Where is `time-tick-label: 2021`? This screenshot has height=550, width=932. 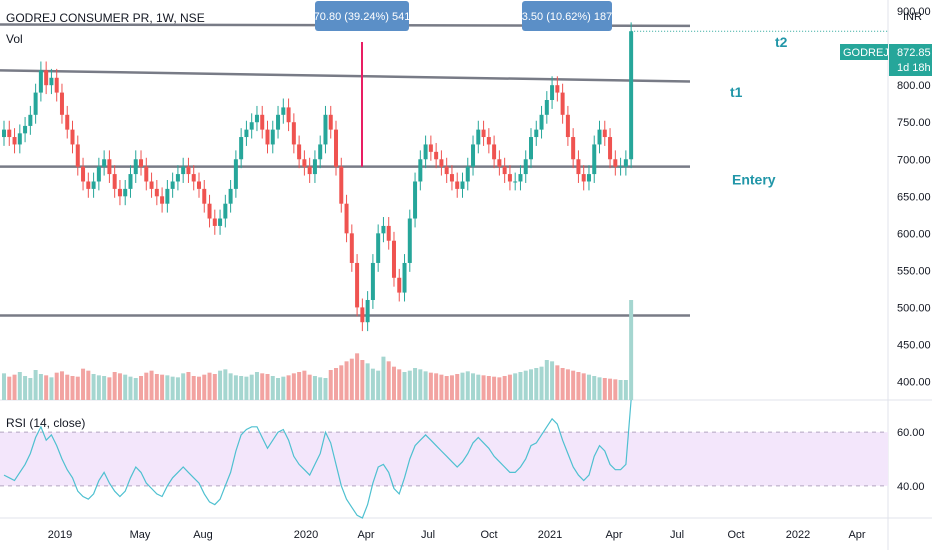
time-tick-label: 2021 is located at coordinates (550, 535).